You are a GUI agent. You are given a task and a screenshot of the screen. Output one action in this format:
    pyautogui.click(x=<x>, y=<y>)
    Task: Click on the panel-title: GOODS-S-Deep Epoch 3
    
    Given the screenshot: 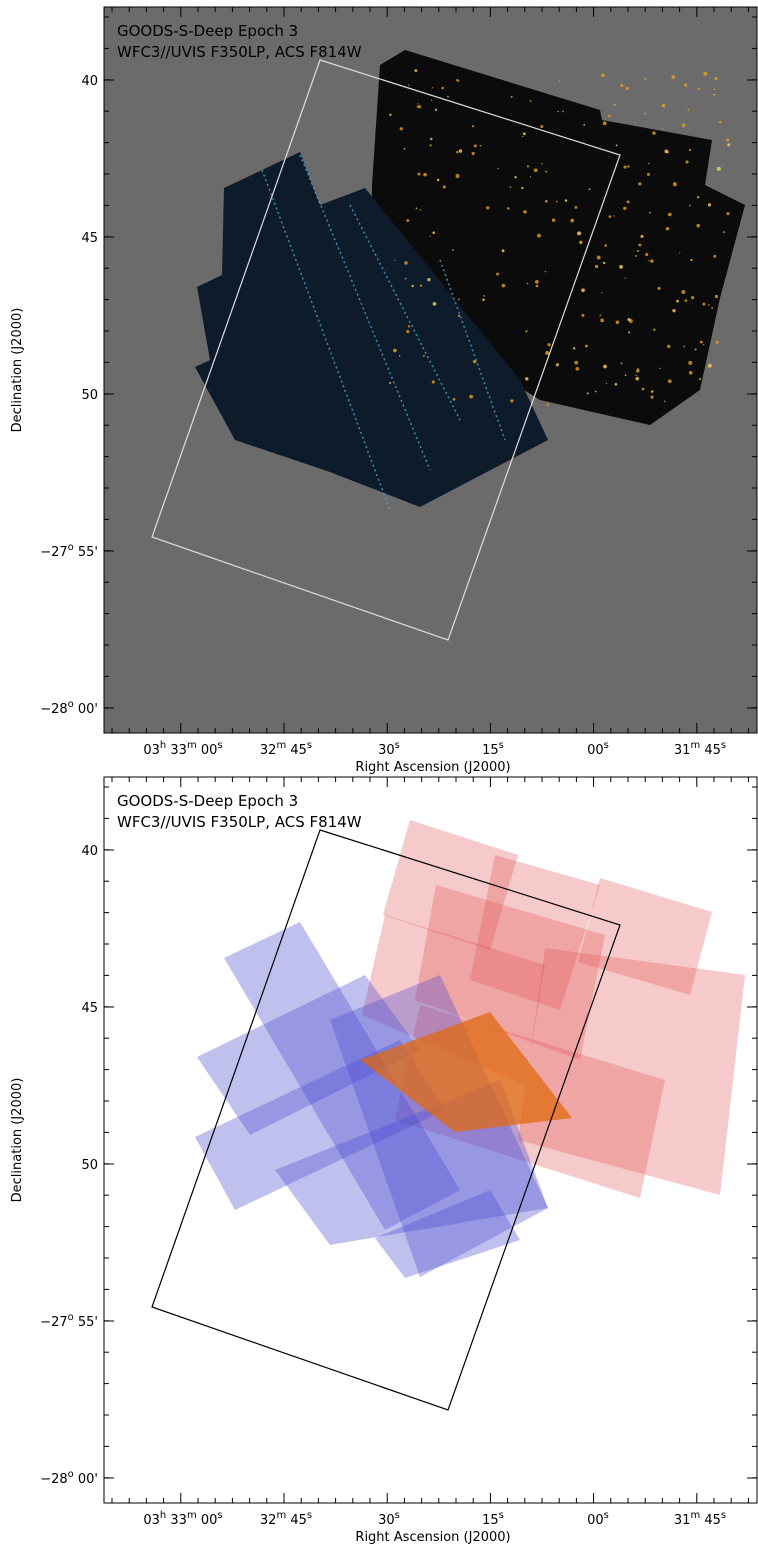 What is the action you would take?
    pyautogui.click(x=207, y=801)
    